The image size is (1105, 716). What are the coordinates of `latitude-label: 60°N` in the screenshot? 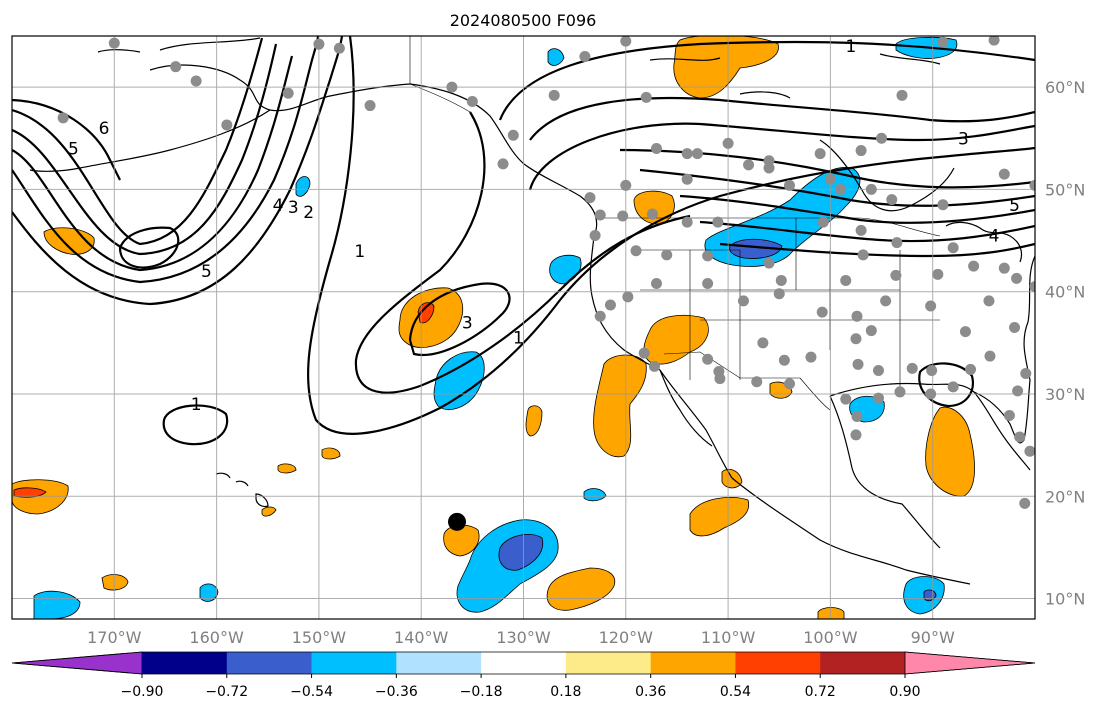 It's located at (1065, 87).